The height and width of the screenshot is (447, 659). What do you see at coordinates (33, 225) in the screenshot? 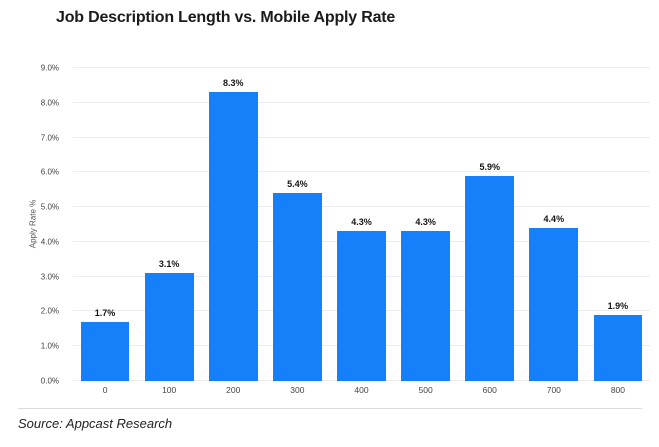
I see `y-axis-ticks: 0.0% 1.0% 2.0% 3.0% 4.0% 5.0% 6.0% 7.0% 8.0% 9.0%` at bounding box center [33, 225].